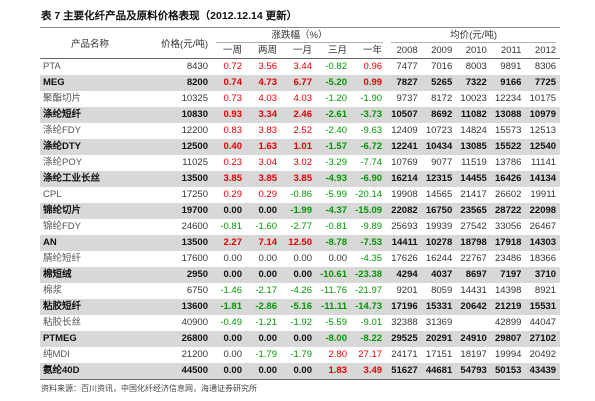 This screenshot has width=595, height=401. I want to click on avg-price-cell: 9077, so click(442, 162).